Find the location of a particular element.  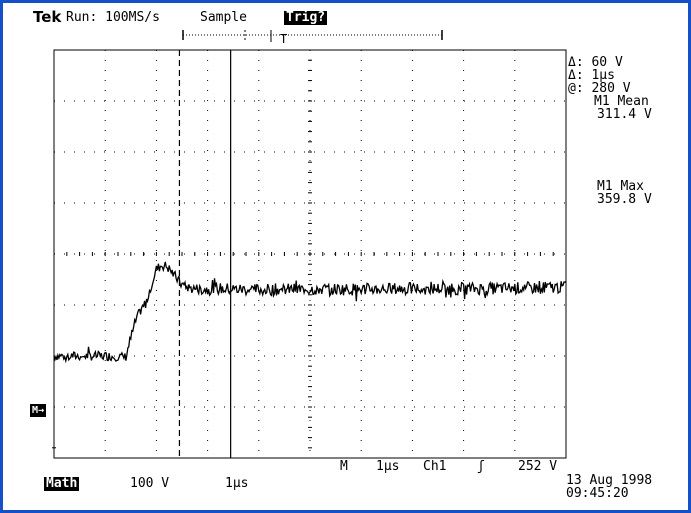

trigger-slope-icon: ʃ is located at coordinates (481, 466).